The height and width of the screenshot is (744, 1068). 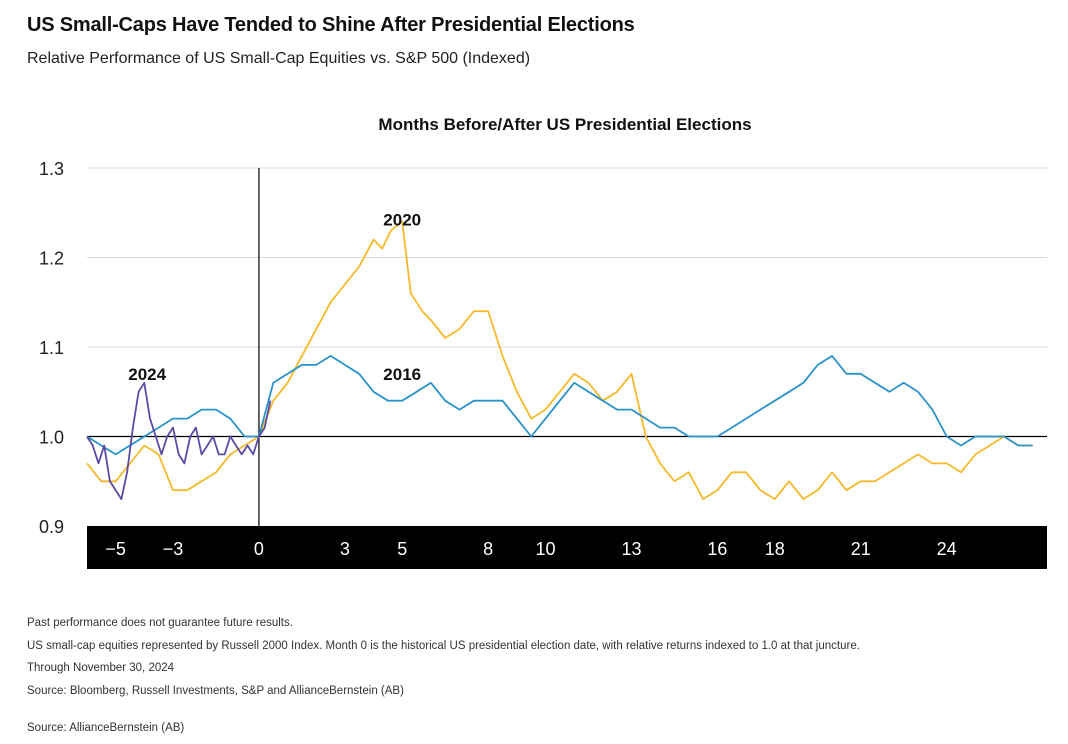 I want to click on chart-source: Source: AllianceBernstein (AB), so click(x=106, y=728).